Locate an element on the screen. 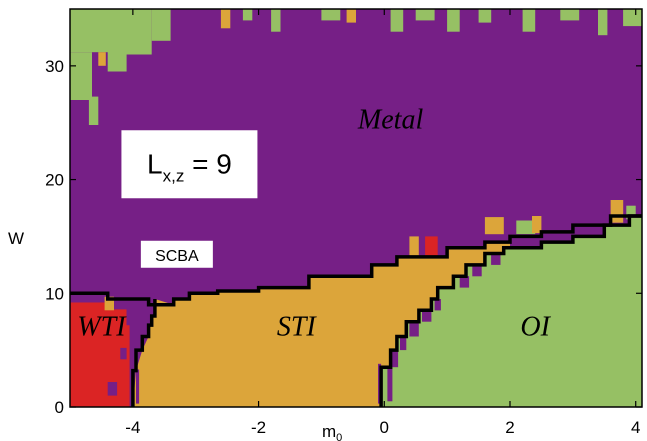 The height and width of the screenshot is (441, 647). x-tick-label: 4 is located at coordinates (635, 427).